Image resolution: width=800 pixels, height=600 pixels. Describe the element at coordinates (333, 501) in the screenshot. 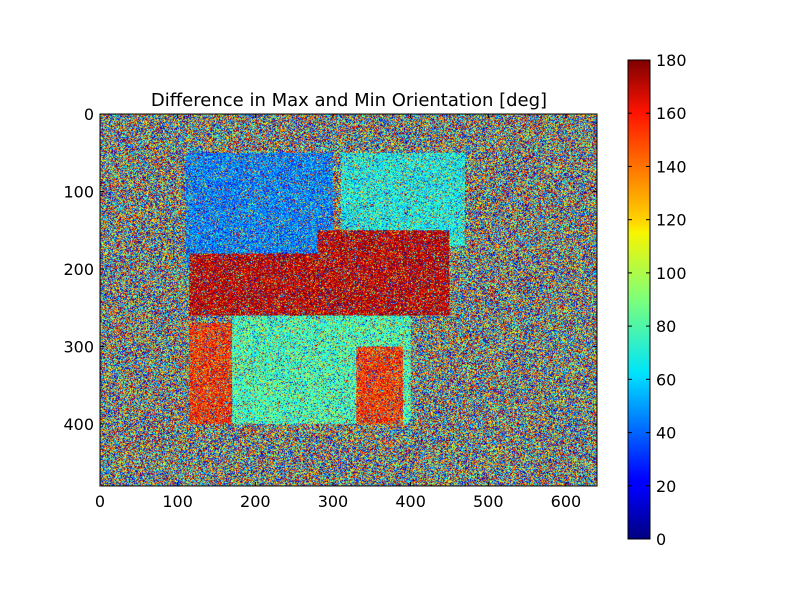

I see `x-tick-label: 300` at that location.